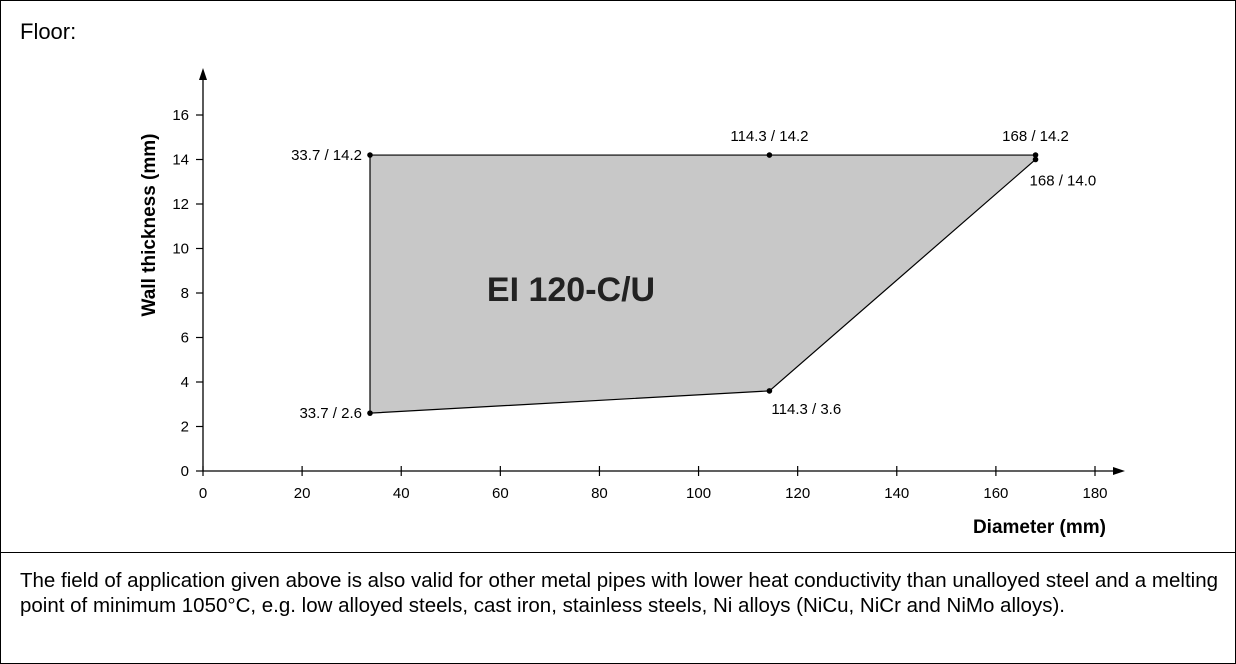  What do you see at coordinates (180, 115) in the screenshot?
I see `y-tick-label: 16` at bounding box center [180, 115].